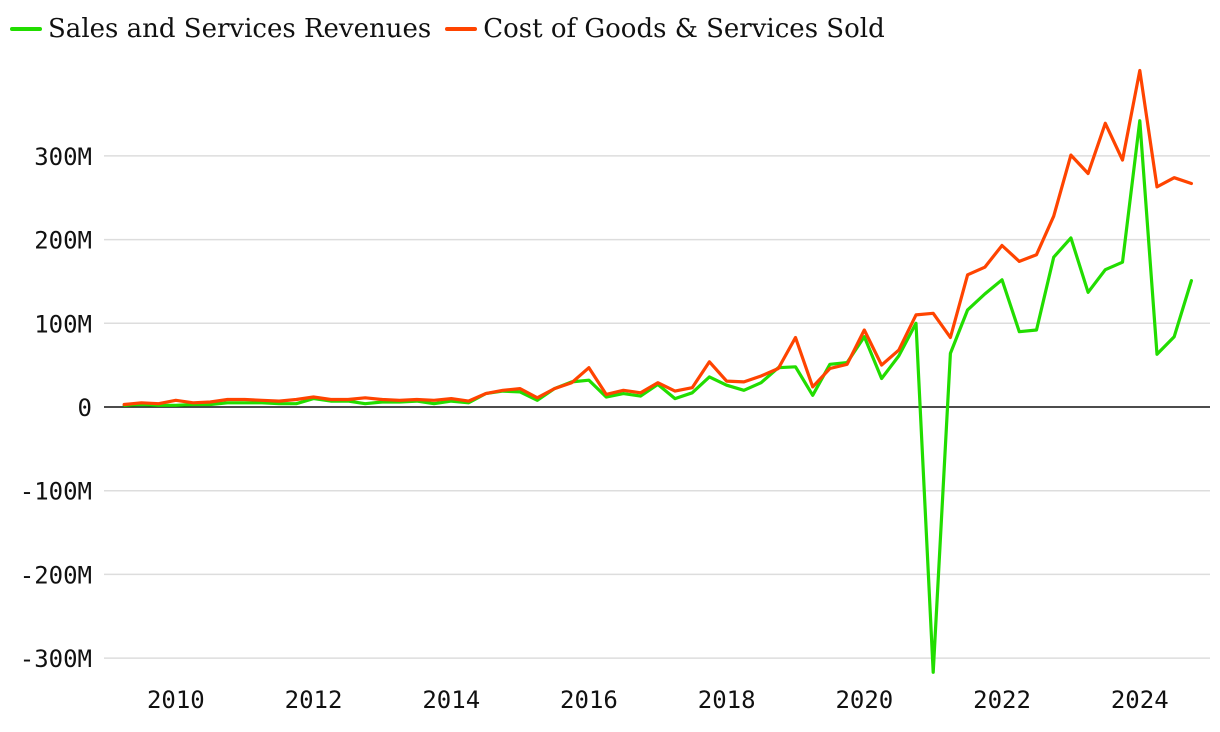  I want to click on legend-item-revenues: Sales and Services Revenues, so click(220, 29).